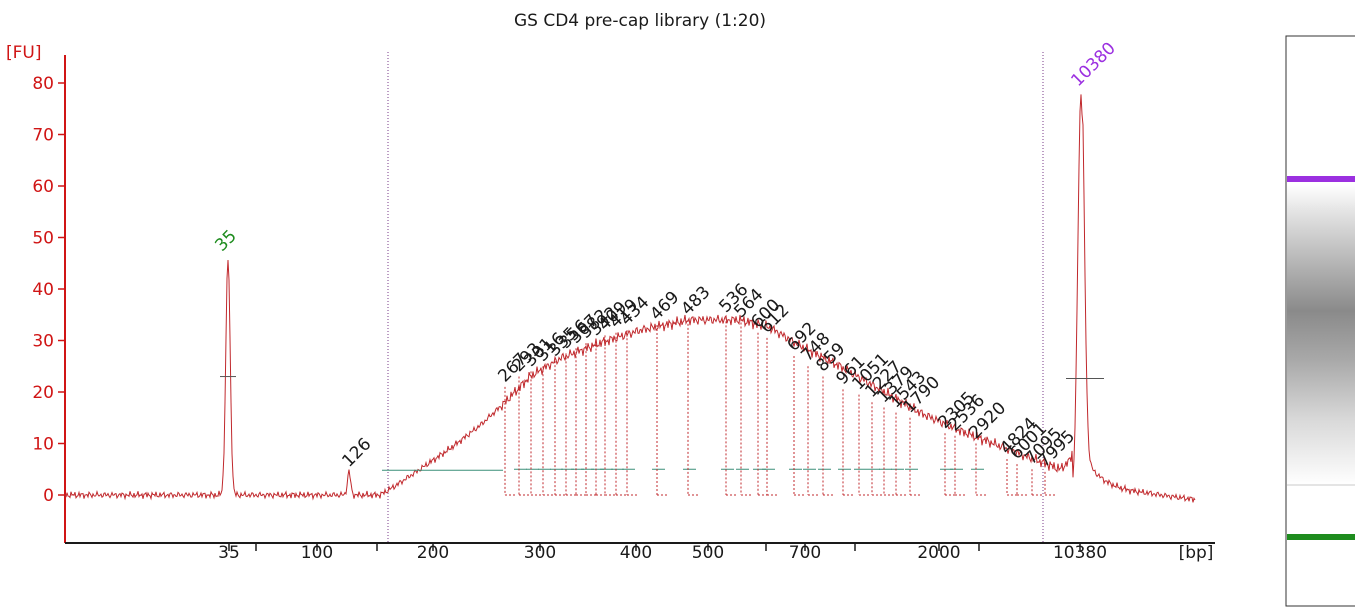  What do you see at coordinates (43, 84) in the screenshot?
I see `y-tick-label: 80` at bounding box center [43, 84].